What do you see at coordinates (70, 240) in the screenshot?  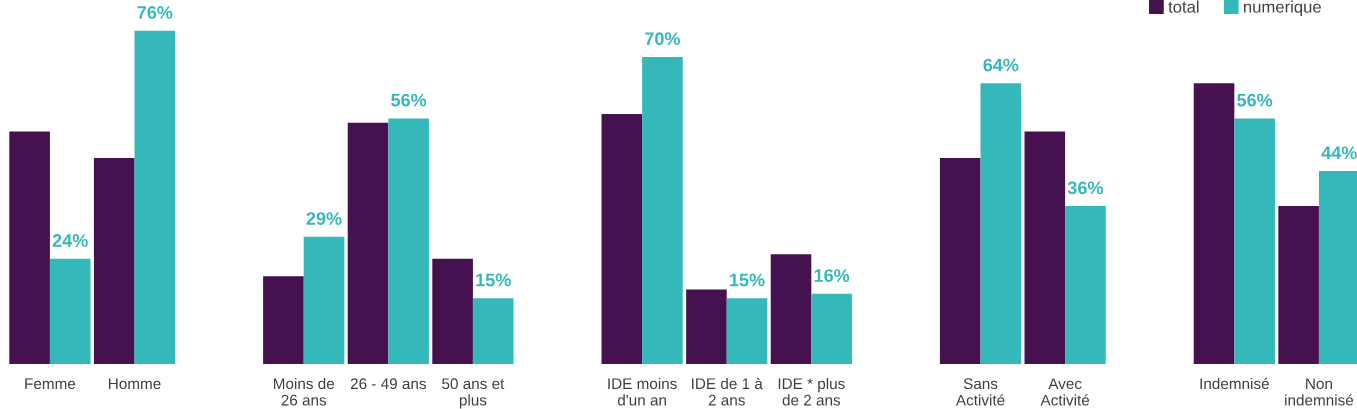 I see `data-label: 24%` at bounding box center [70, 240].